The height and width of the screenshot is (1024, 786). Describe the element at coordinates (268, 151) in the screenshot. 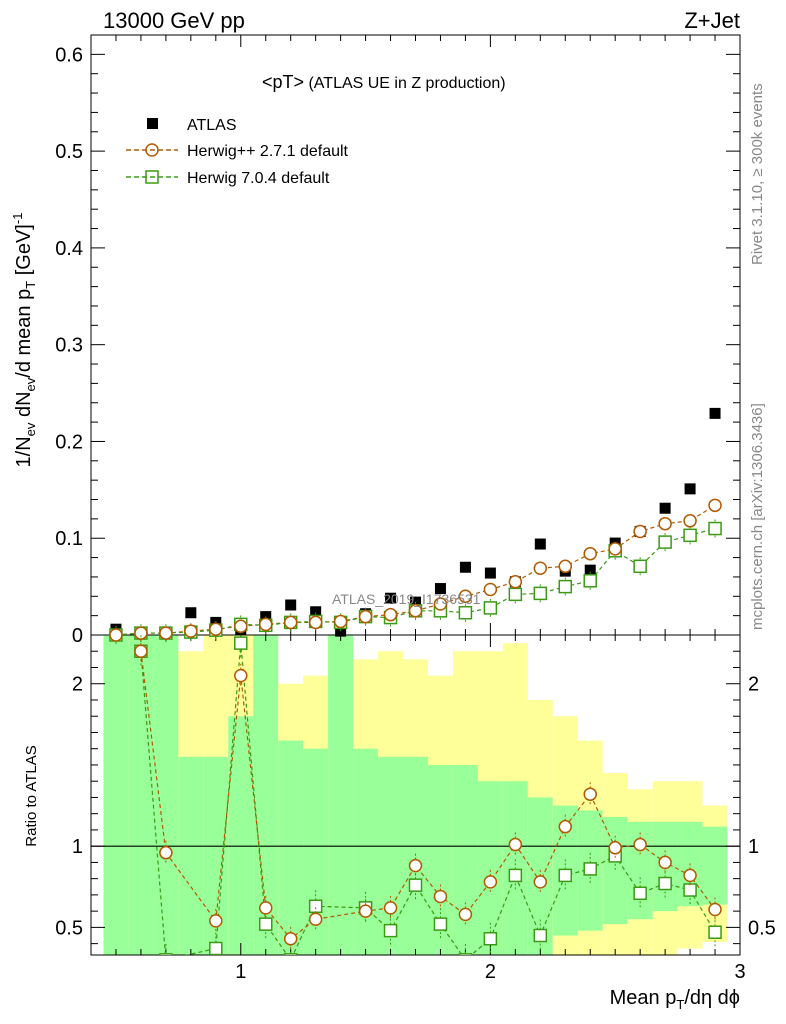

I see `legend-label-herwigpp: Herwig++ 2.7.1 default` at that location.